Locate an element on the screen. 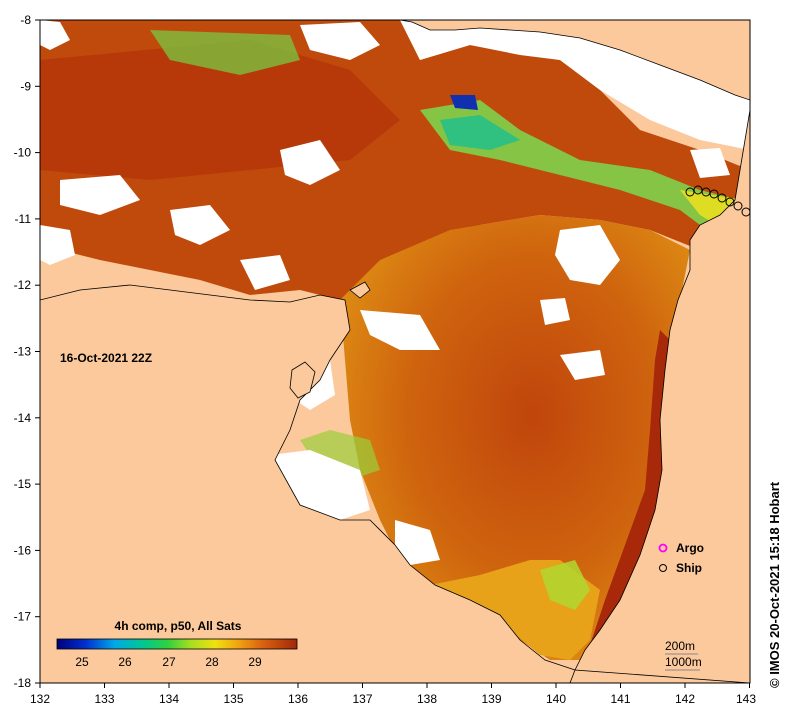 The height and width of the screenshot is (716, 791). colorbar-tick: 25 is located at coordinates (82, 662).